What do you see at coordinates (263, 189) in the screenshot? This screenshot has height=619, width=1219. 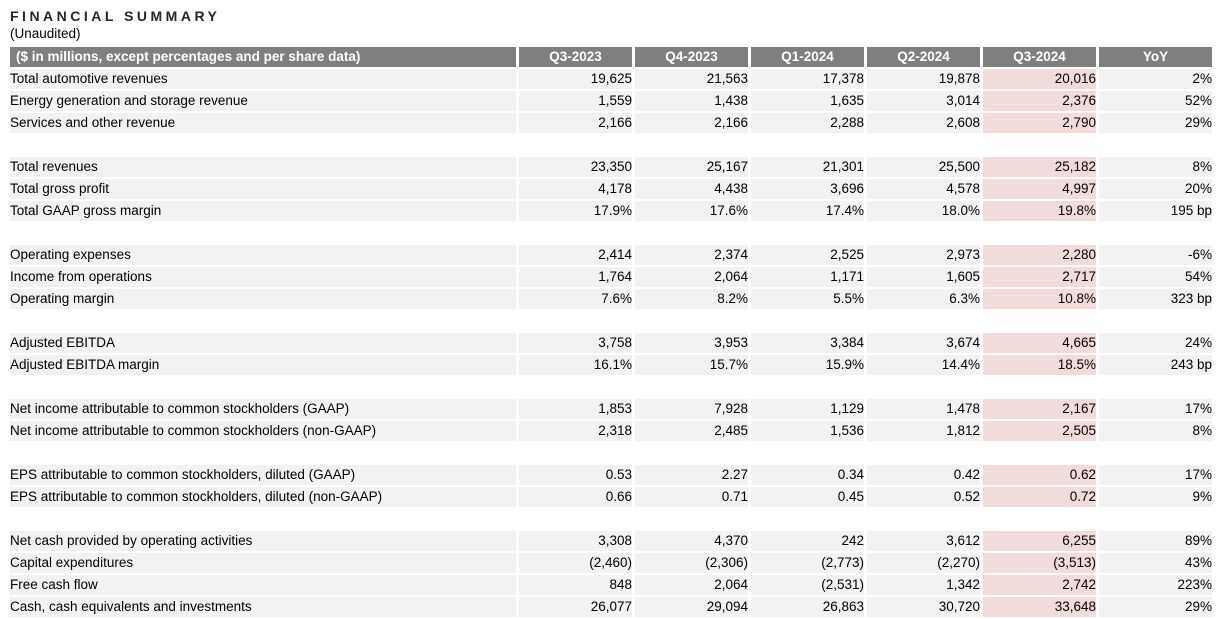 I see `row-label: Total gross profit` at bounding box center [263, 189].